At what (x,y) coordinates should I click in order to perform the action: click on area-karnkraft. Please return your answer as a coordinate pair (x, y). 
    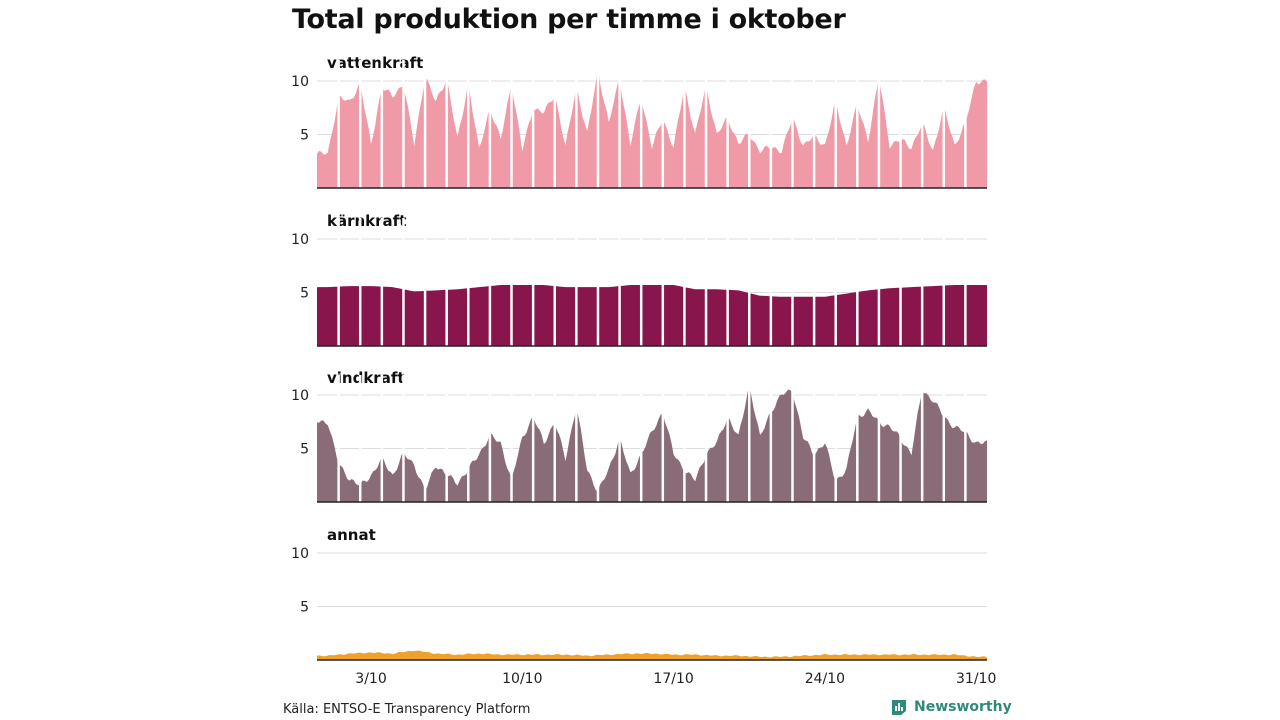
    Looking at the image, I should click on (652, 315).